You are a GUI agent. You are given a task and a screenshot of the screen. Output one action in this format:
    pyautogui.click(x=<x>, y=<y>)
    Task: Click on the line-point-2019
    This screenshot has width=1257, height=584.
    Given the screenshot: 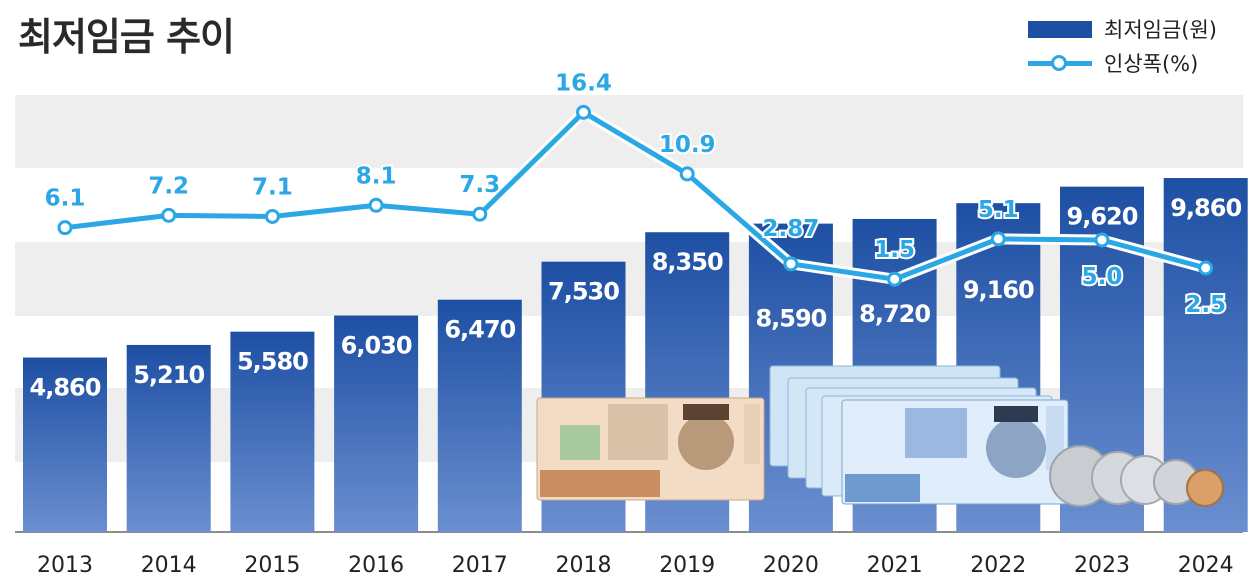 What is the action you would take?
    pyautogui.click(x=687, y=174)
    